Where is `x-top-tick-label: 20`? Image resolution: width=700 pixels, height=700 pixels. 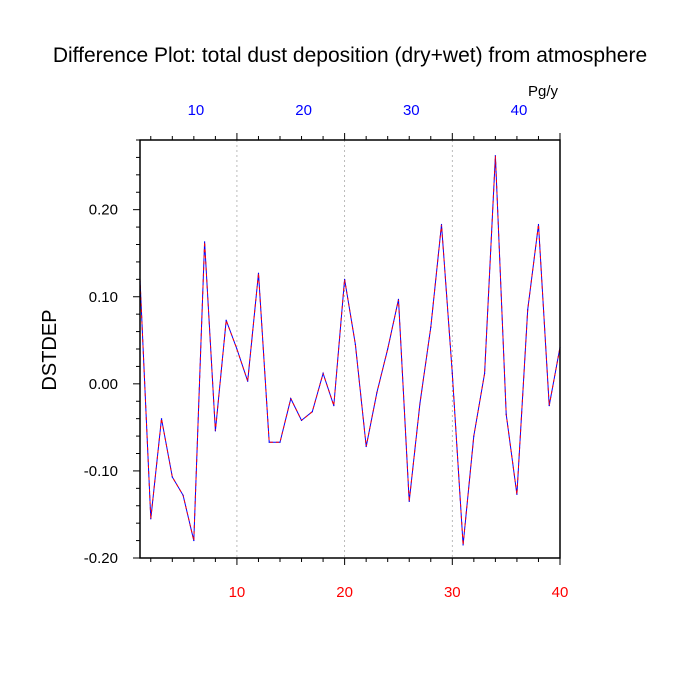 x-top-tick-label: 20 is located at coordinates (303, 110).